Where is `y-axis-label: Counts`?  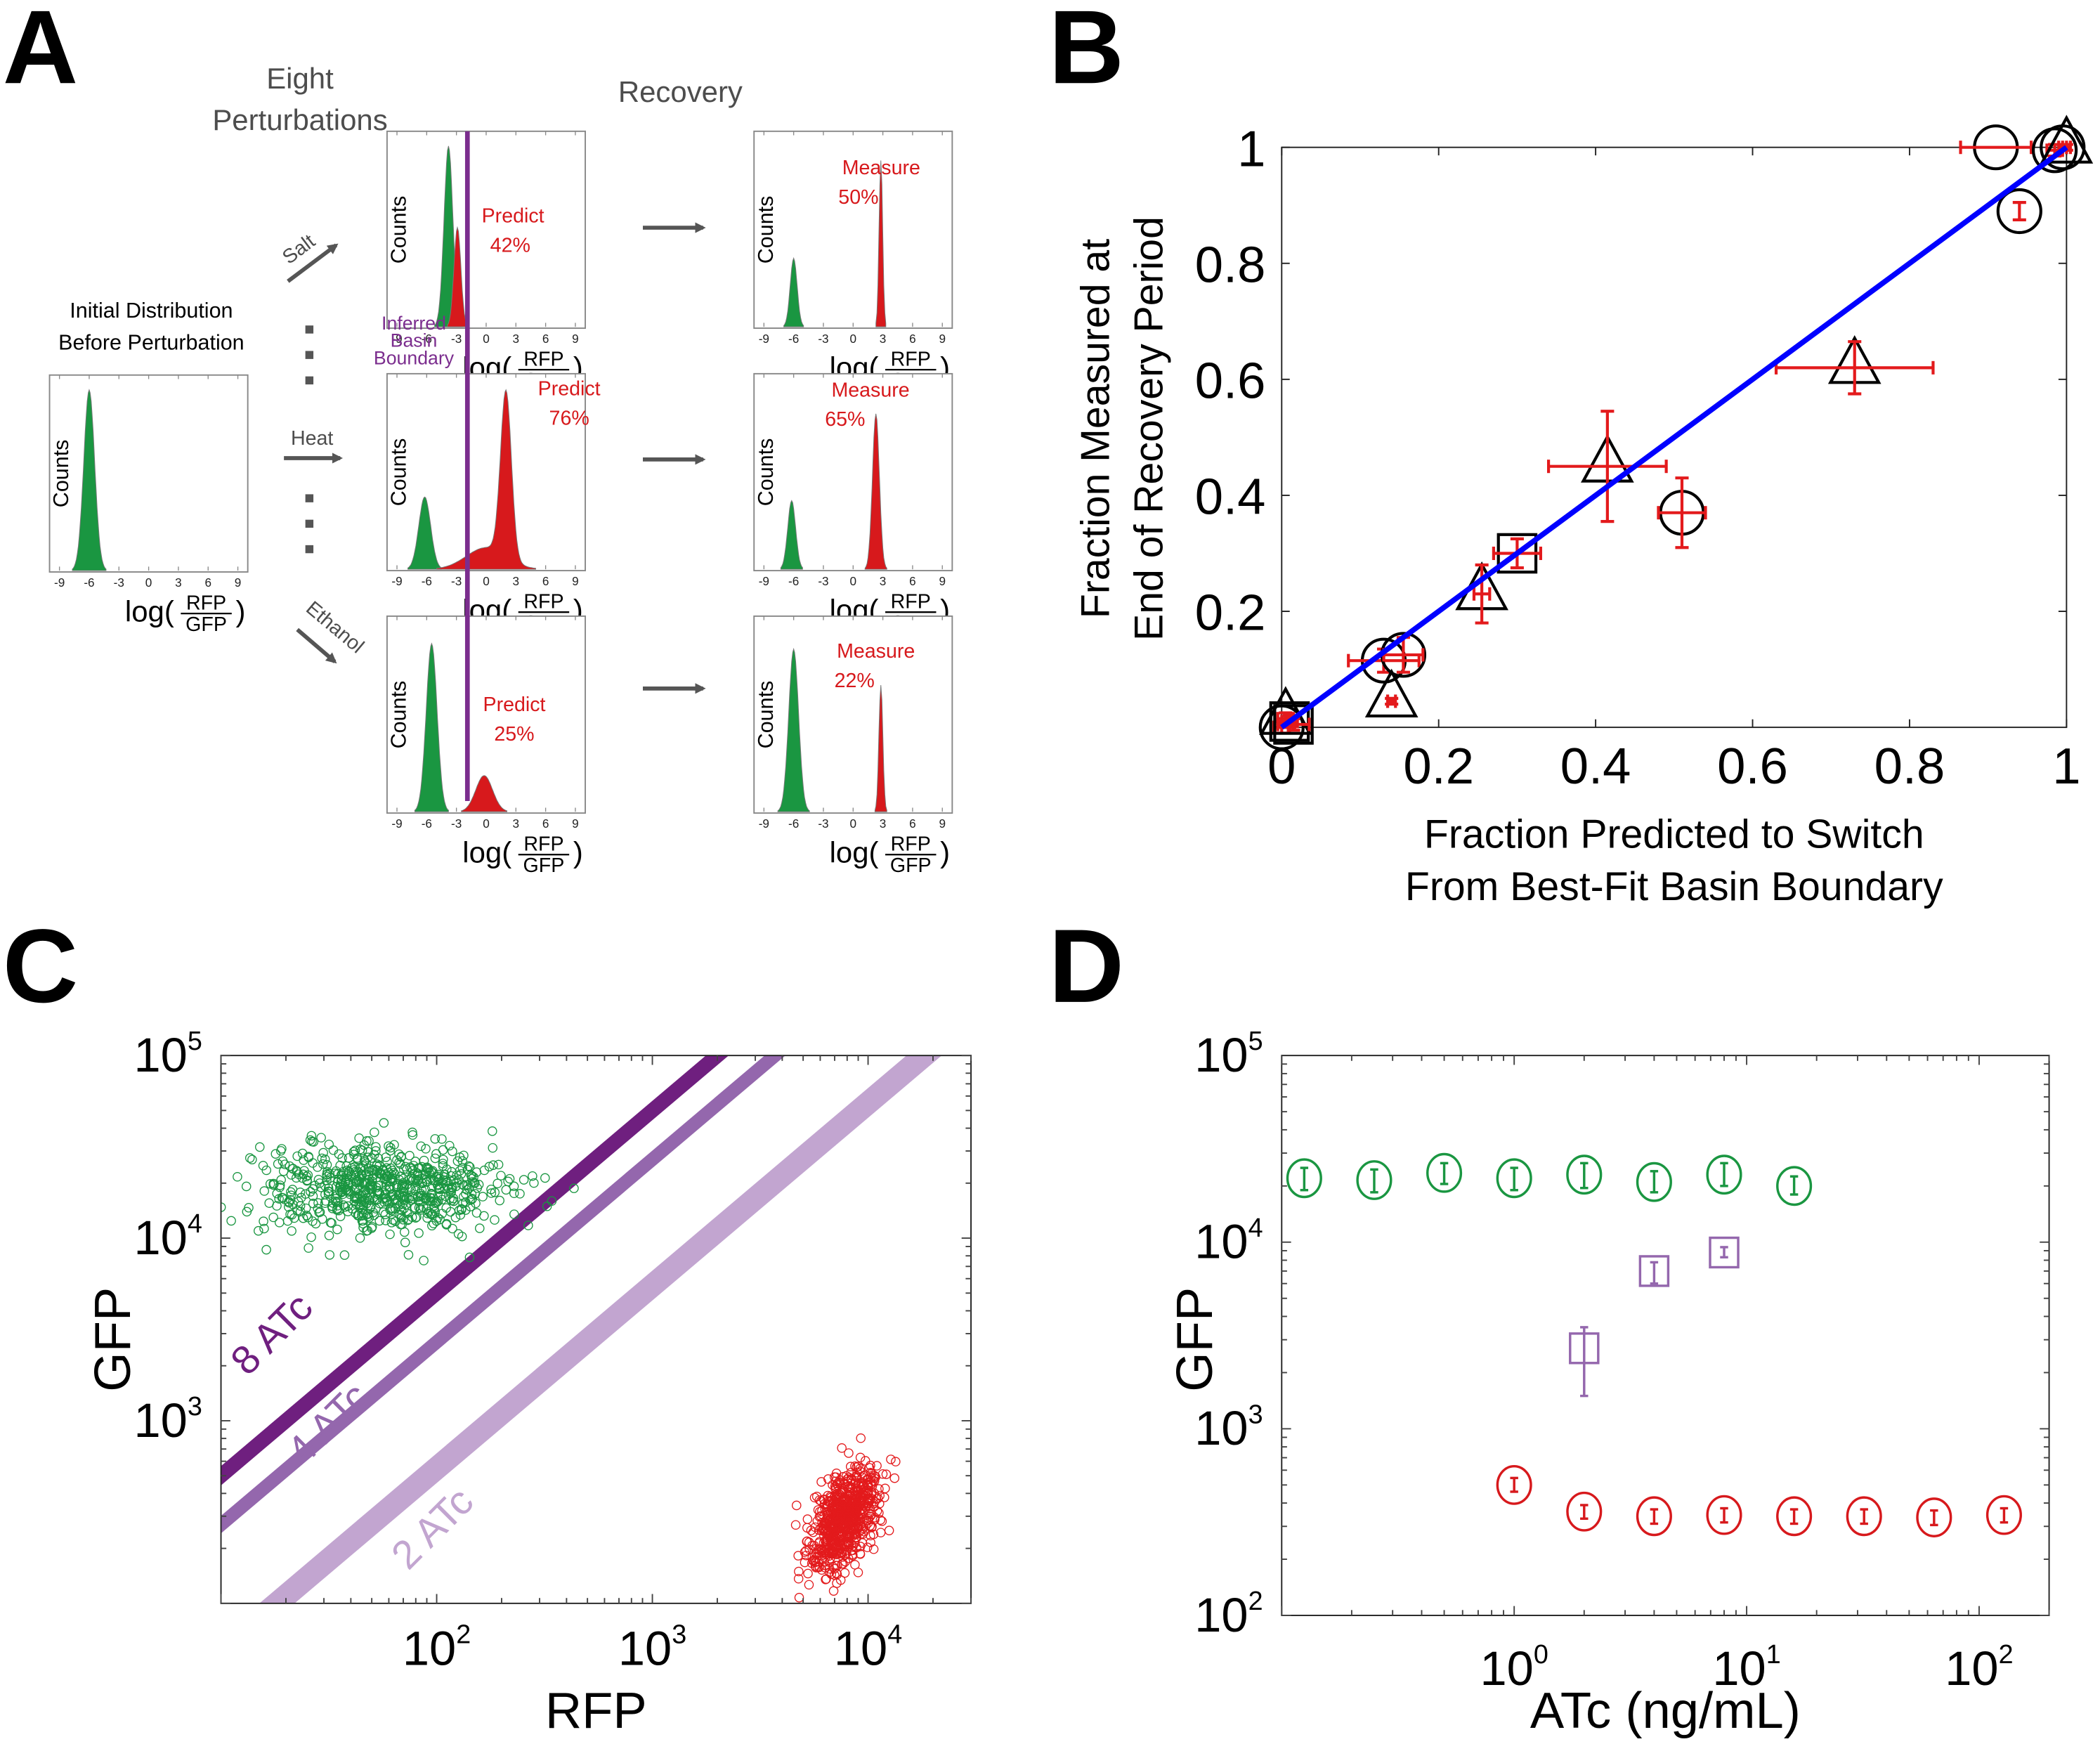 y-axis-label: Counts is located at coordinates (766, 472).